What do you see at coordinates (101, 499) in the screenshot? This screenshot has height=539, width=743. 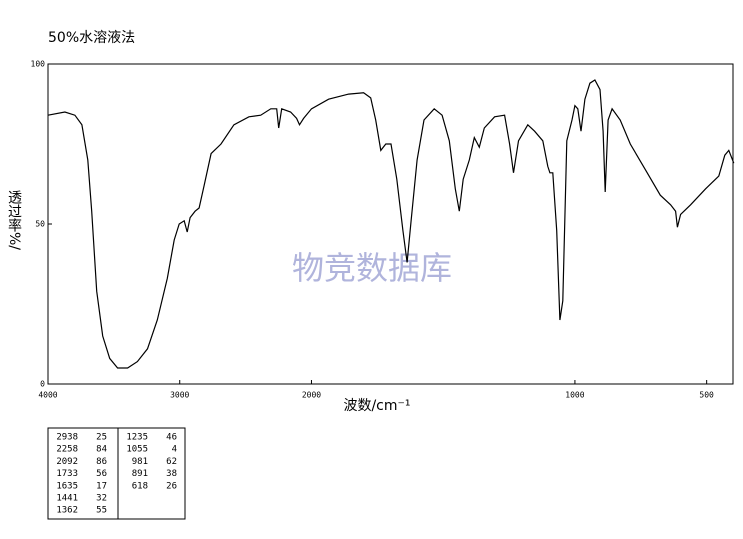 I see `peak-transmittance: 32` at bounding box center [101, 499].